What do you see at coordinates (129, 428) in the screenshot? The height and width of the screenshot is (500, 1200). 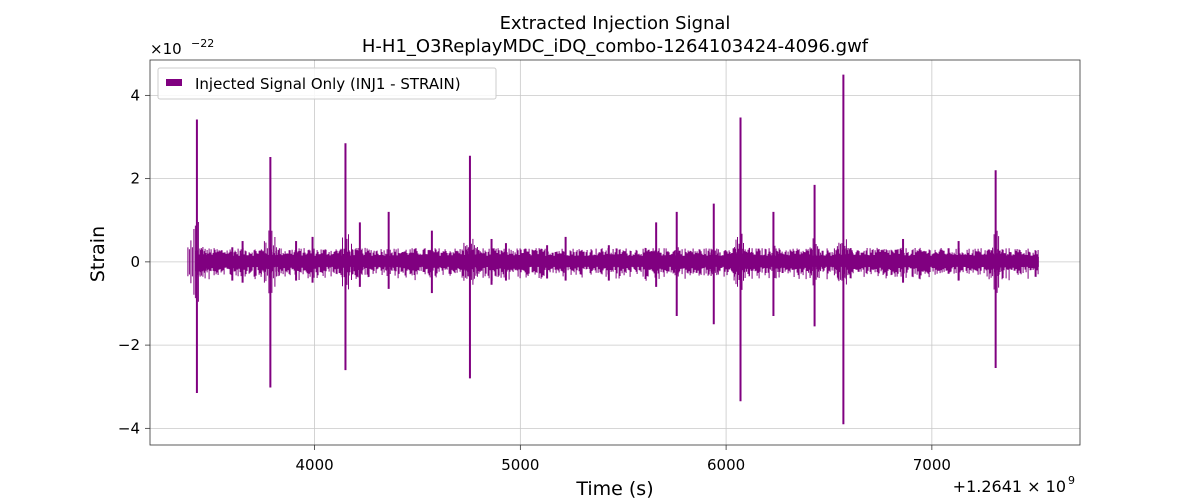 I see `y-tick-label: −4` at bounding box center [129, 428].